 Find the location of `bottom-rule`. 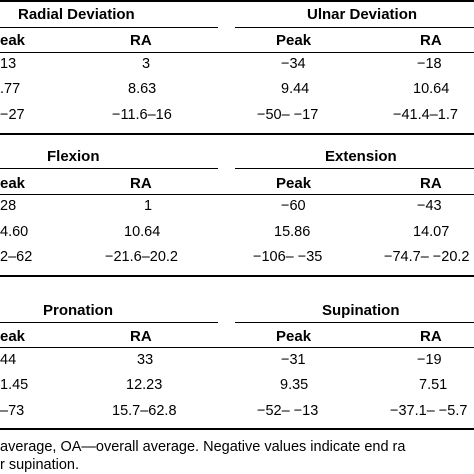

bottom-rule is located at coordinates (237, 429).